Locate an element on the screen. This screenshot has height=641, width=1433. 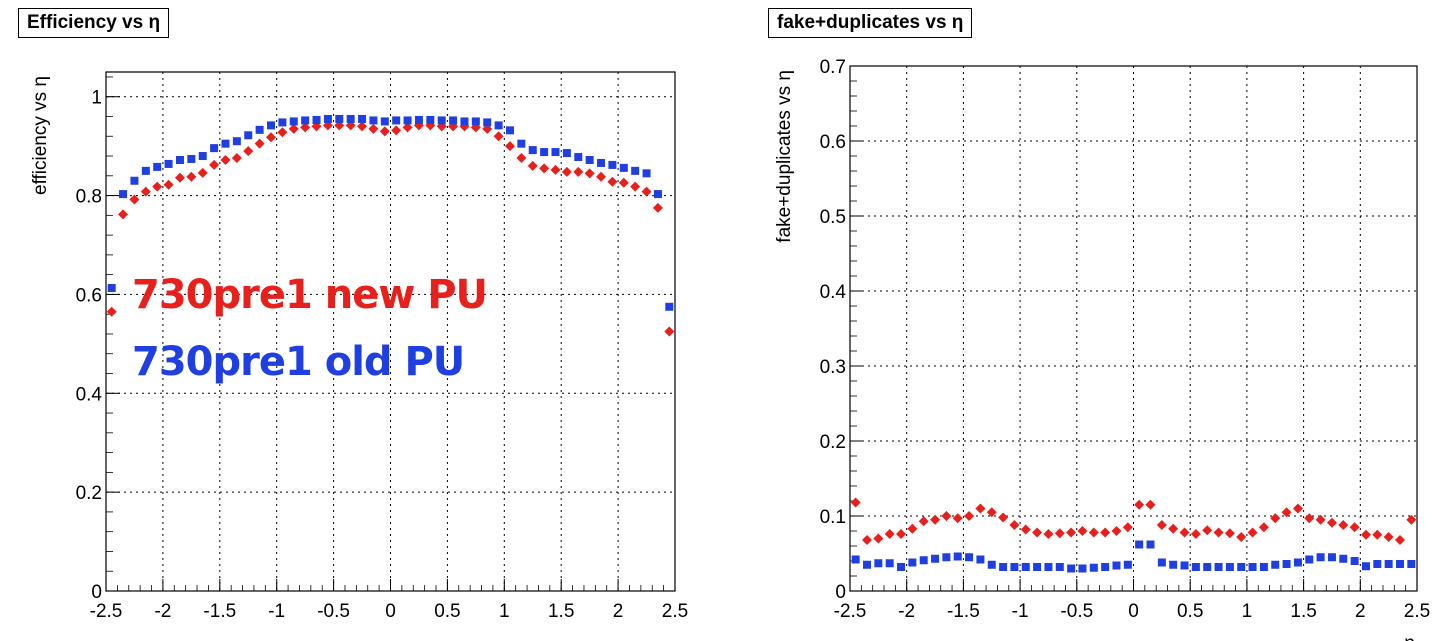
fake-rate-x-tick-label: 1 is located at coordinates (1247, 611).